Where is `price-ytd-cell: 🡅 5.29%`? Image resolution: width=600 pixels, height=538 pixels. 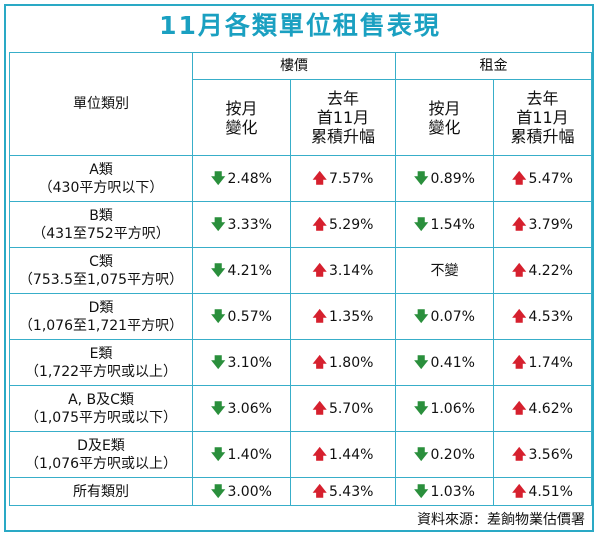 price-ytd-cell: 🡅 5.29% is located at coordinates (343, 224).